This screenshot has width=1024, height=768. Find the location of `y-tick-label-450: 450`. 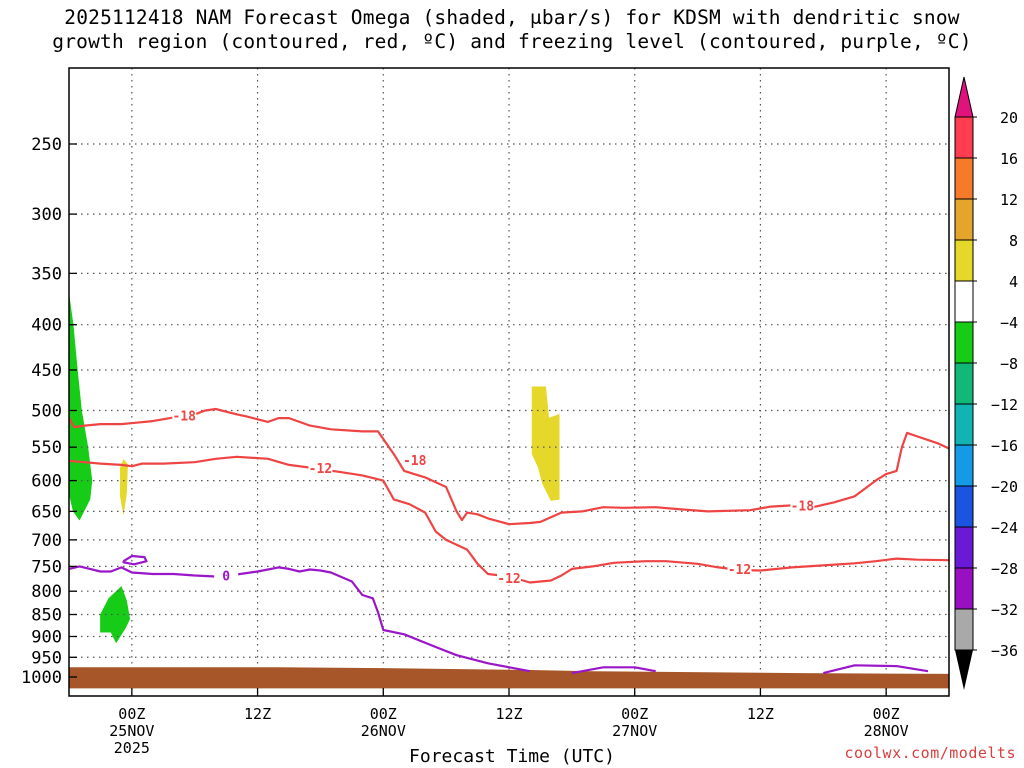

y-tick-label-450: 450 is located at coordinates (46, 371).